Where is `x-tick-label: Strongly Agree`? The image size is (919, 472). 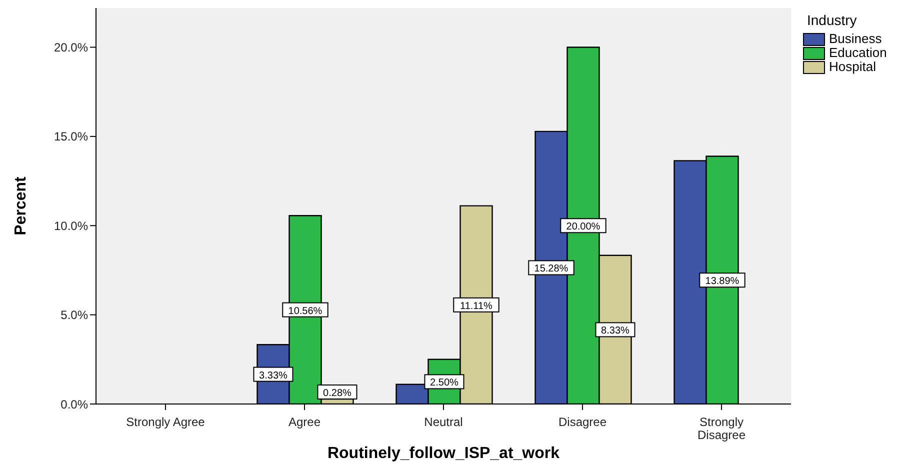 x-tick-label: Strongly Agree is located at coordinates (166, 422).